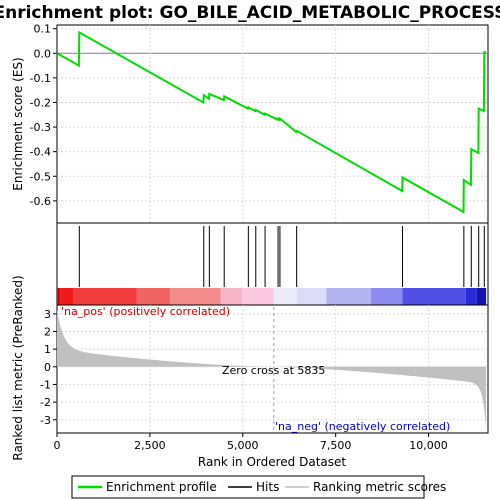  Describe the element at coordinates (18, 367) in the screenshot. I see `metric-y-axis-label: Ranked list metric (PreRanked)` at that location.